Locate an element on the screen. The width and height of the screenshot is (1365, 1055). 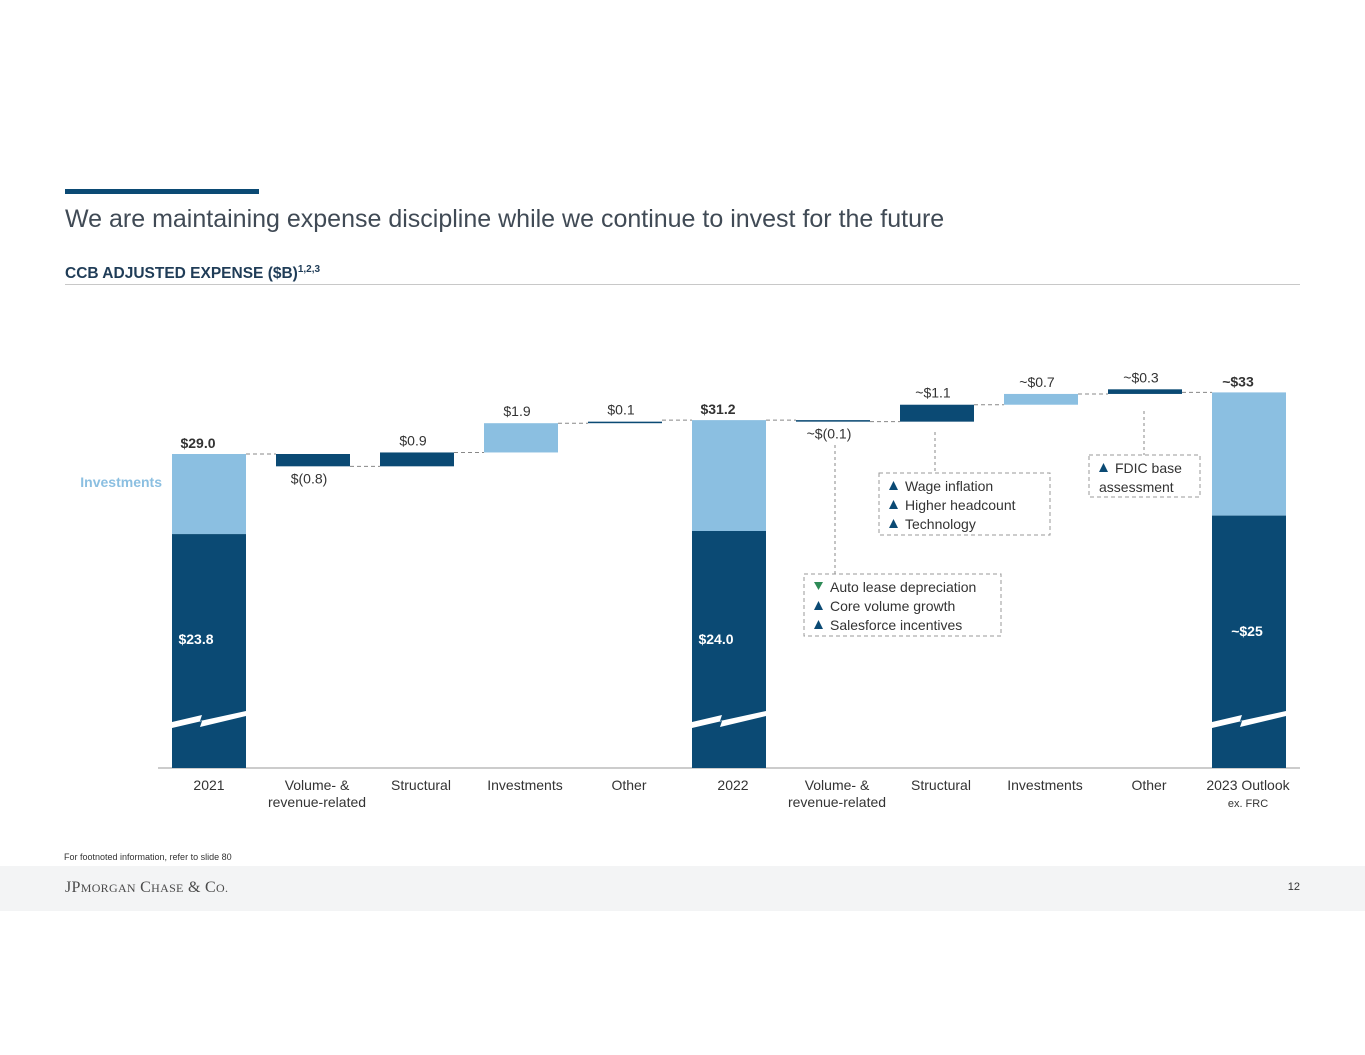
page-number: 12 is located at coordinates (1293, 887).